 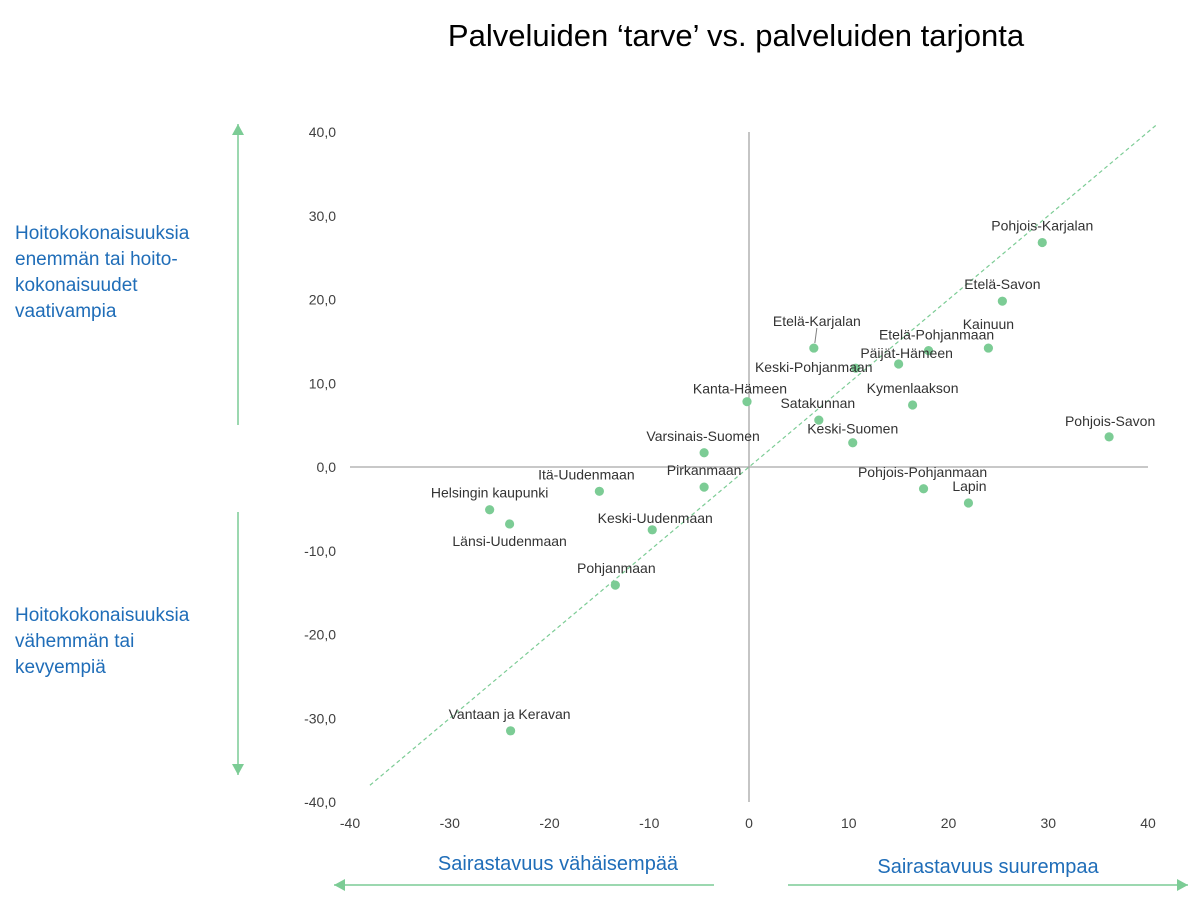 I want to click on x-tick-label: 40, so click(x=1148, y=823).